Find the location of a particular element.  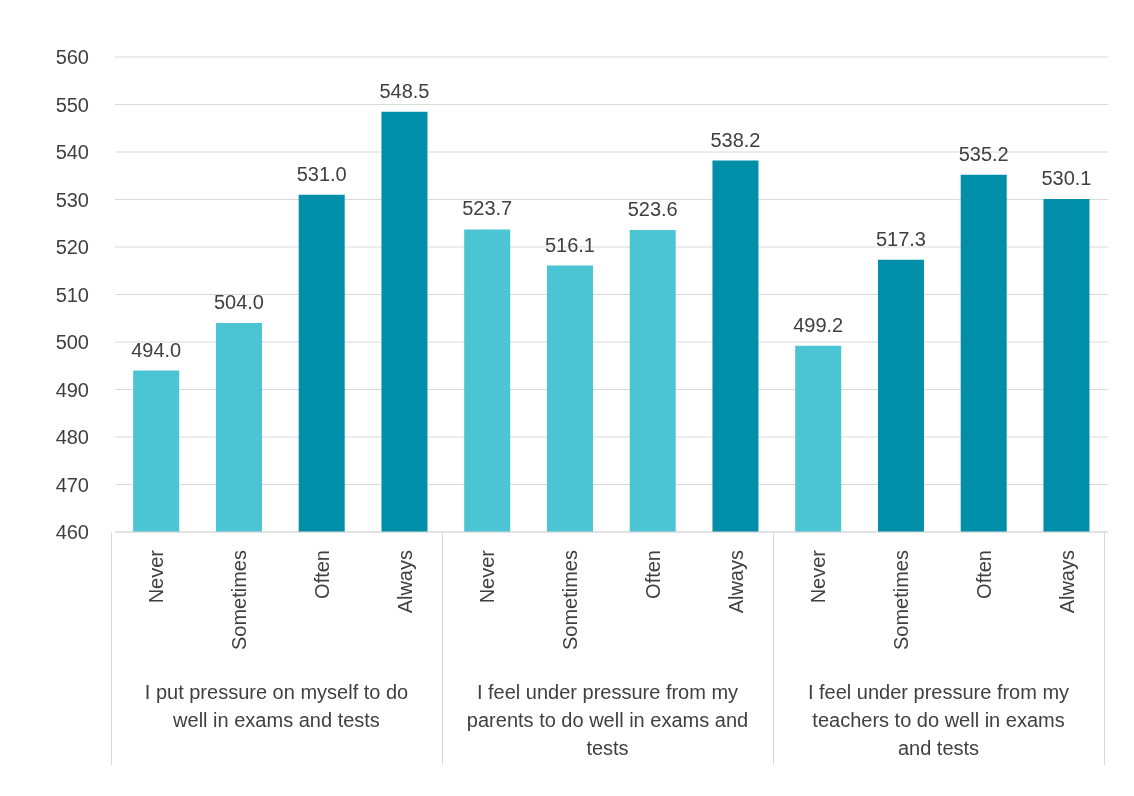

y-tick-label: 550 is located at coordinates (72, 104).